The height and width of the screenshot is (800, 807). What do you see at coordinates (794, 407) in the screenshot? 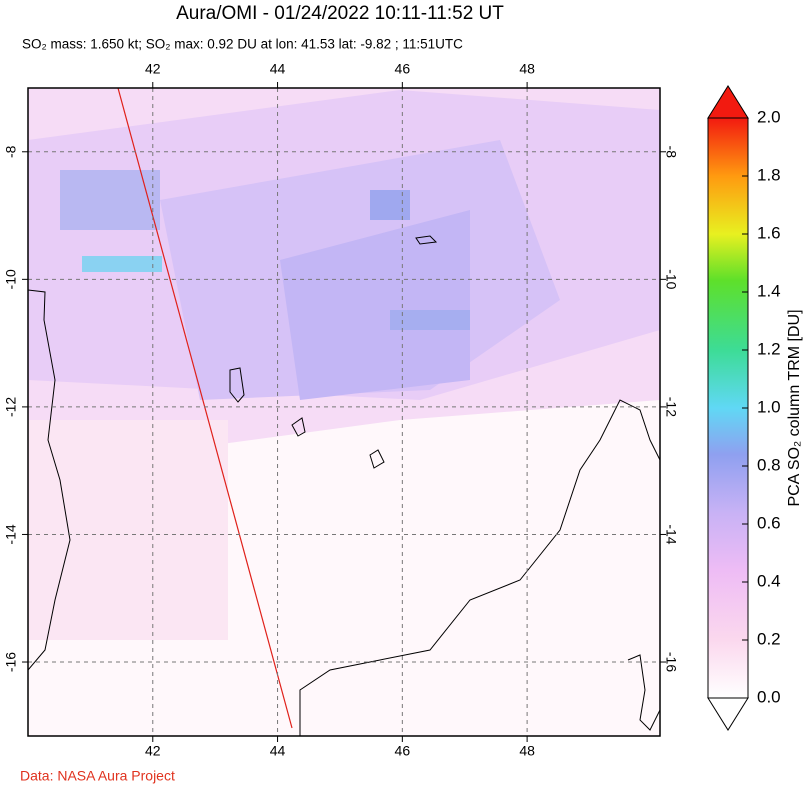
I see `colorbar-label: PCA SO₂ column TRM [DU]` at bounding box center [794, 407].